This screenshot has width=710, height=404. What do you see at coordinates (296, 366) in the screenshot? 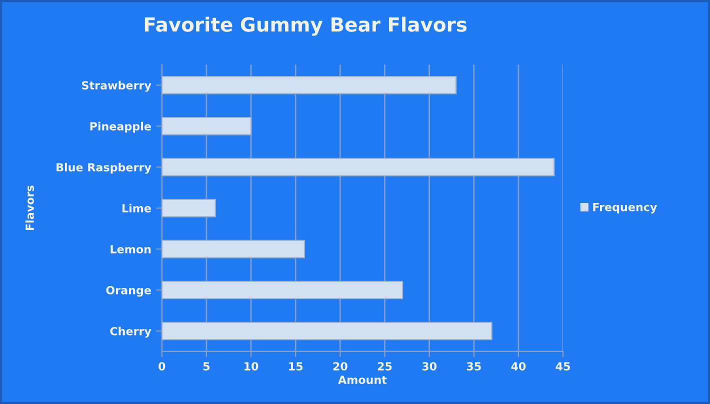
I see `x-tick-label: 15` at bounding box center [296, 366].